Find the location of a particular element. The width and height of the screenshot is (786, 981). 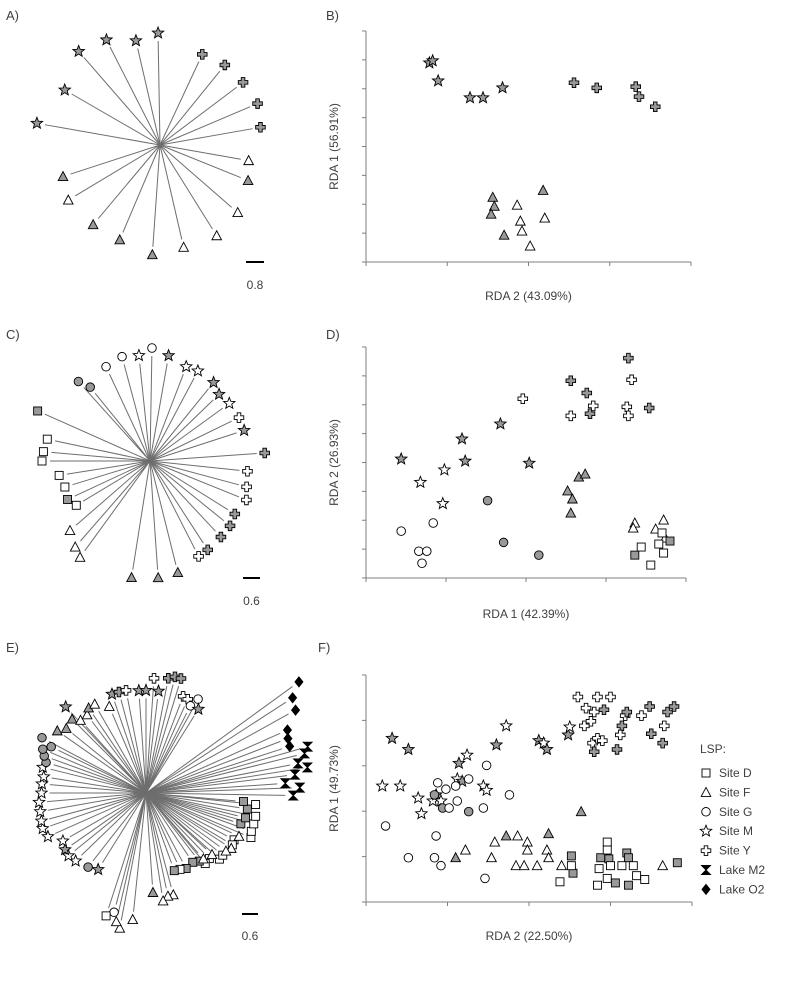

panel-b-scatter: B) RDA 2 (43.09%) RDA 1 (56.91%) is located at coordinates (509, 155).